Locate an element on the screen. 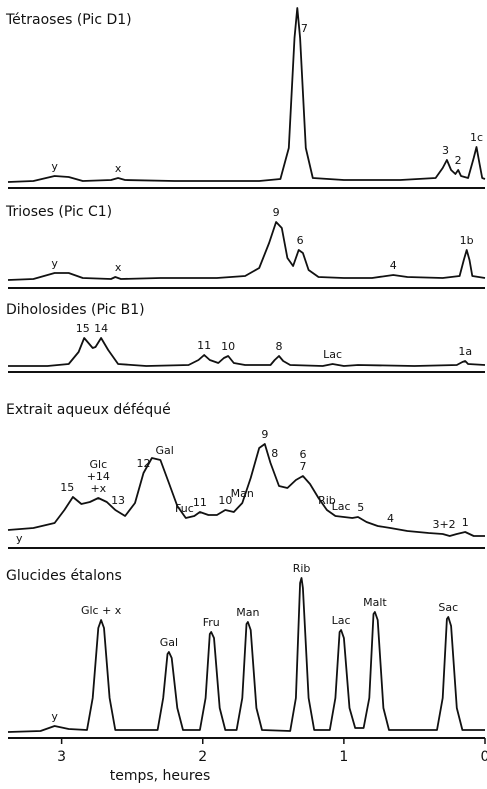  x-tick-label: 3 is located at coordinates (61, 757).